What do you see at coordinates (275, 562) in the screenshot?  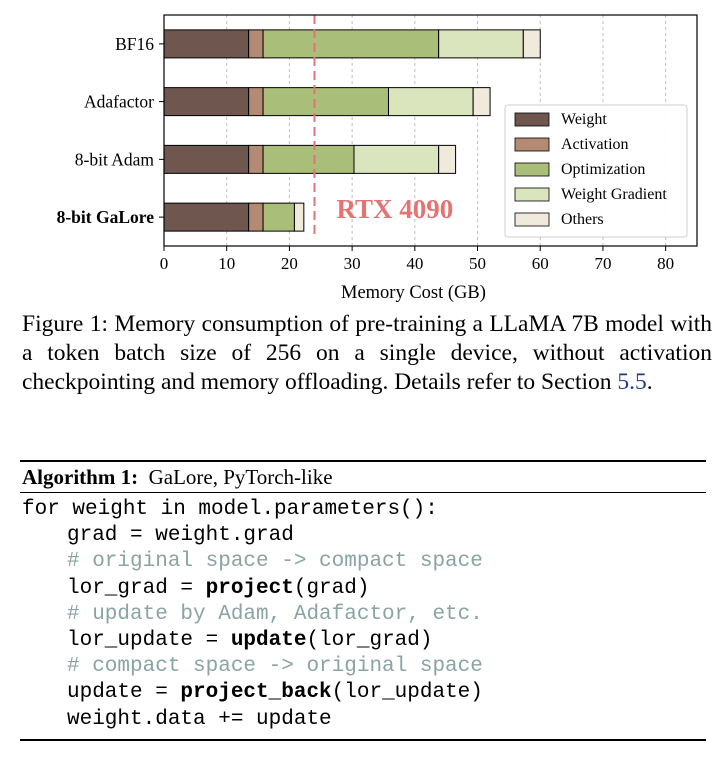 I see `code-comment: # original space -> compact space` at bounding box center [275, 562].